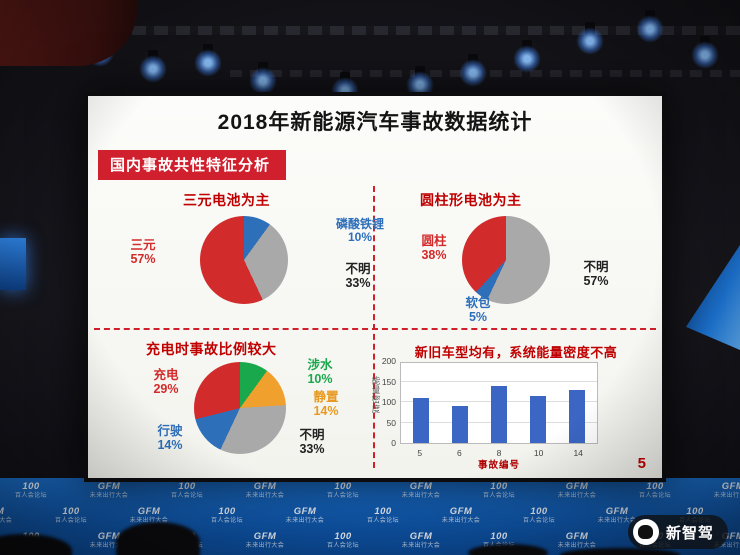 The image size is (740, 555). Describe the element at coordinates (226, 200) in the screenshot. I see `quadrant-title-ternary: 三元电池为主` at that location.